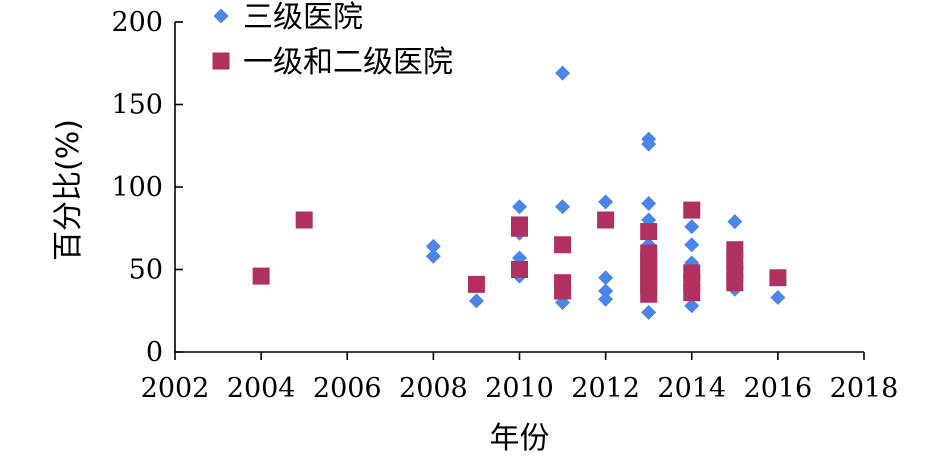 The height and width of the screenshot is (460, 945). Describe the element at coordinates (137, 187) in the screenshot. I see `y-tick-label: 100` at that location.